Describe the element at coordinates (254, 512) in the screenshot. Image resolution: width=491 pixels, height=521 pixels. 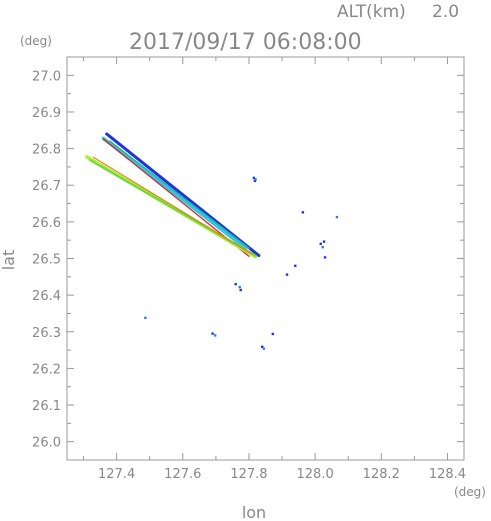
I see `x-axis-label: lon` at that location.